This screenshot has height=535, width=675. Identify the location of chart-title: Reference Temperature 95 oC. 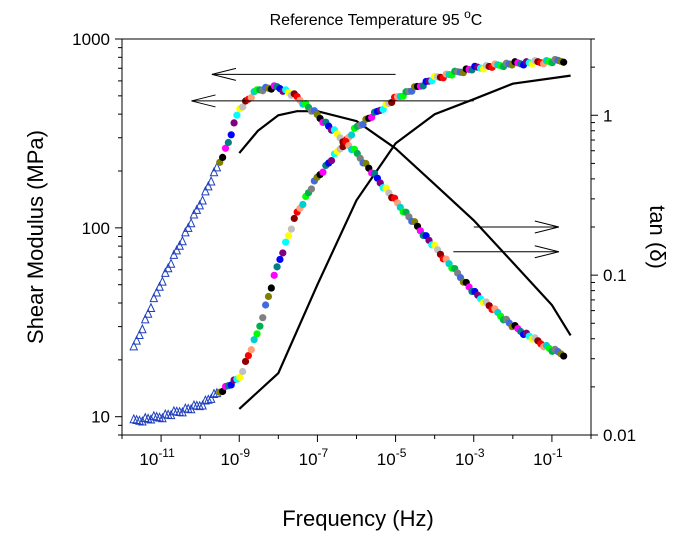
(376, 18).